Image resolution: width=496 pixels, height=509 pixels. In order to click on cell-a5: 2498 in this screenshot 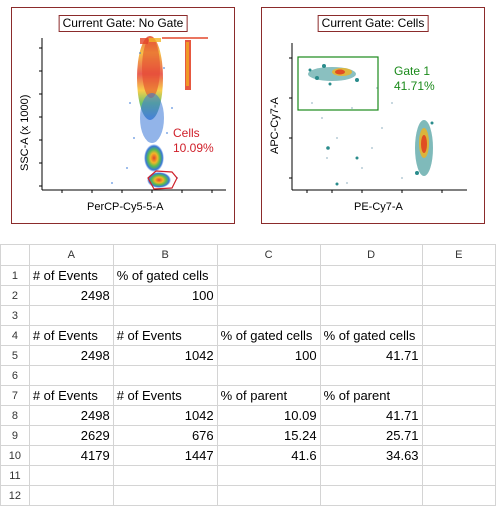, I will do `click(71, 355)`.